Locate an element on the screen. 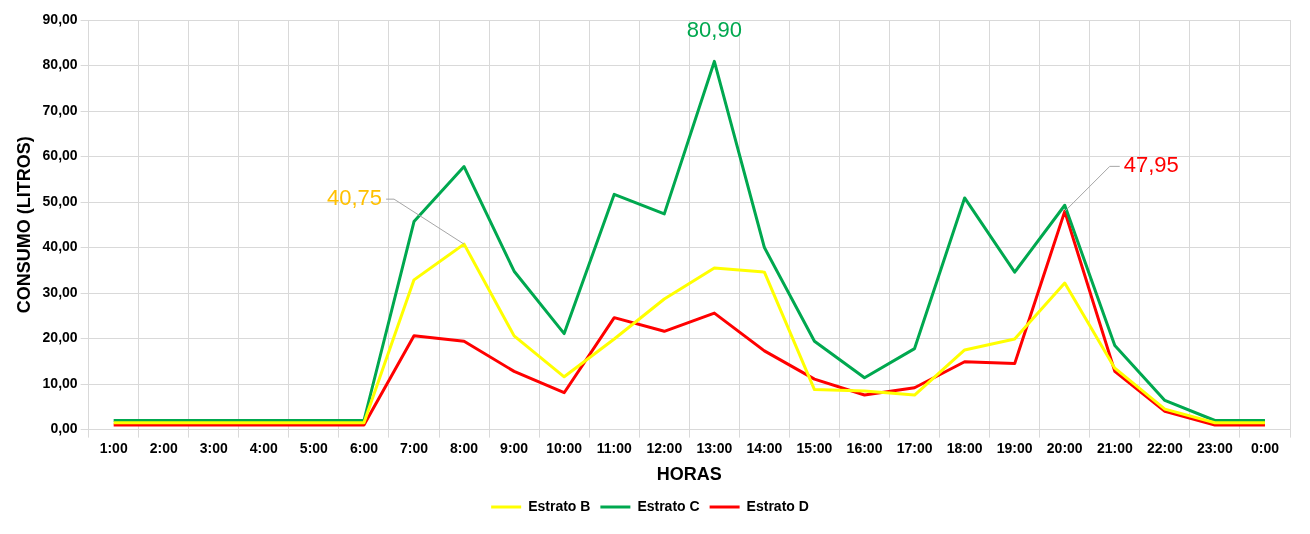 The width and height of the screenshot is (1310, 534). x-tick-label: 11:00 is located at coordinates (614, 447).